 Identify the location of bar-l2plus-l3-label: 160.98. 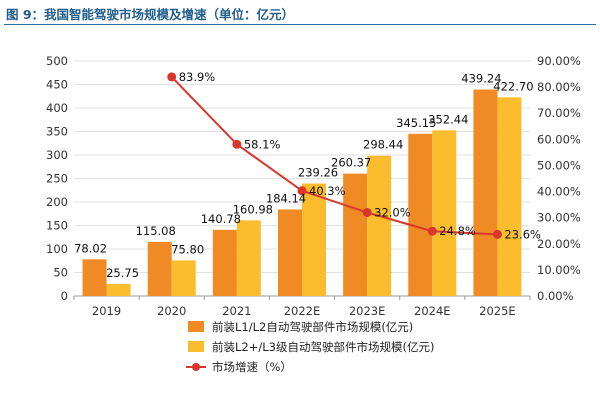
(253, 209).